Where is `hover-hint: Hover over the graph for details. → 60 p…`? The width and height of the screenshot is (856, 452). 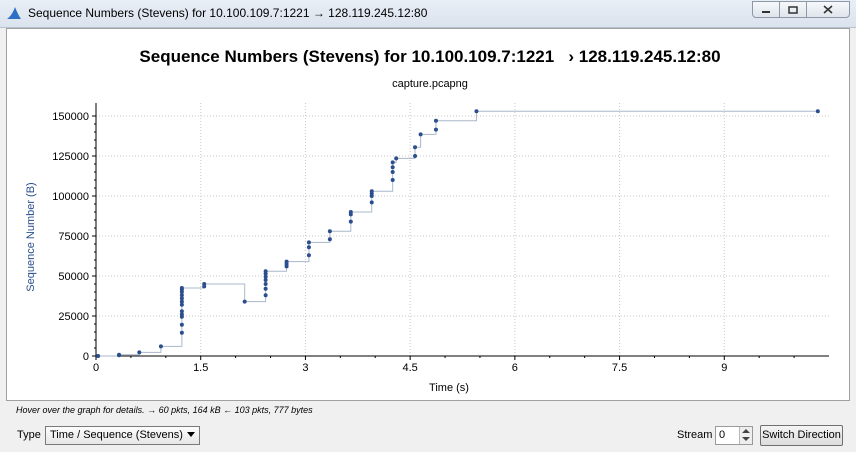 hover-hint: Hover over the graph for details. → 60 p… is located at coordinates (164, 410).